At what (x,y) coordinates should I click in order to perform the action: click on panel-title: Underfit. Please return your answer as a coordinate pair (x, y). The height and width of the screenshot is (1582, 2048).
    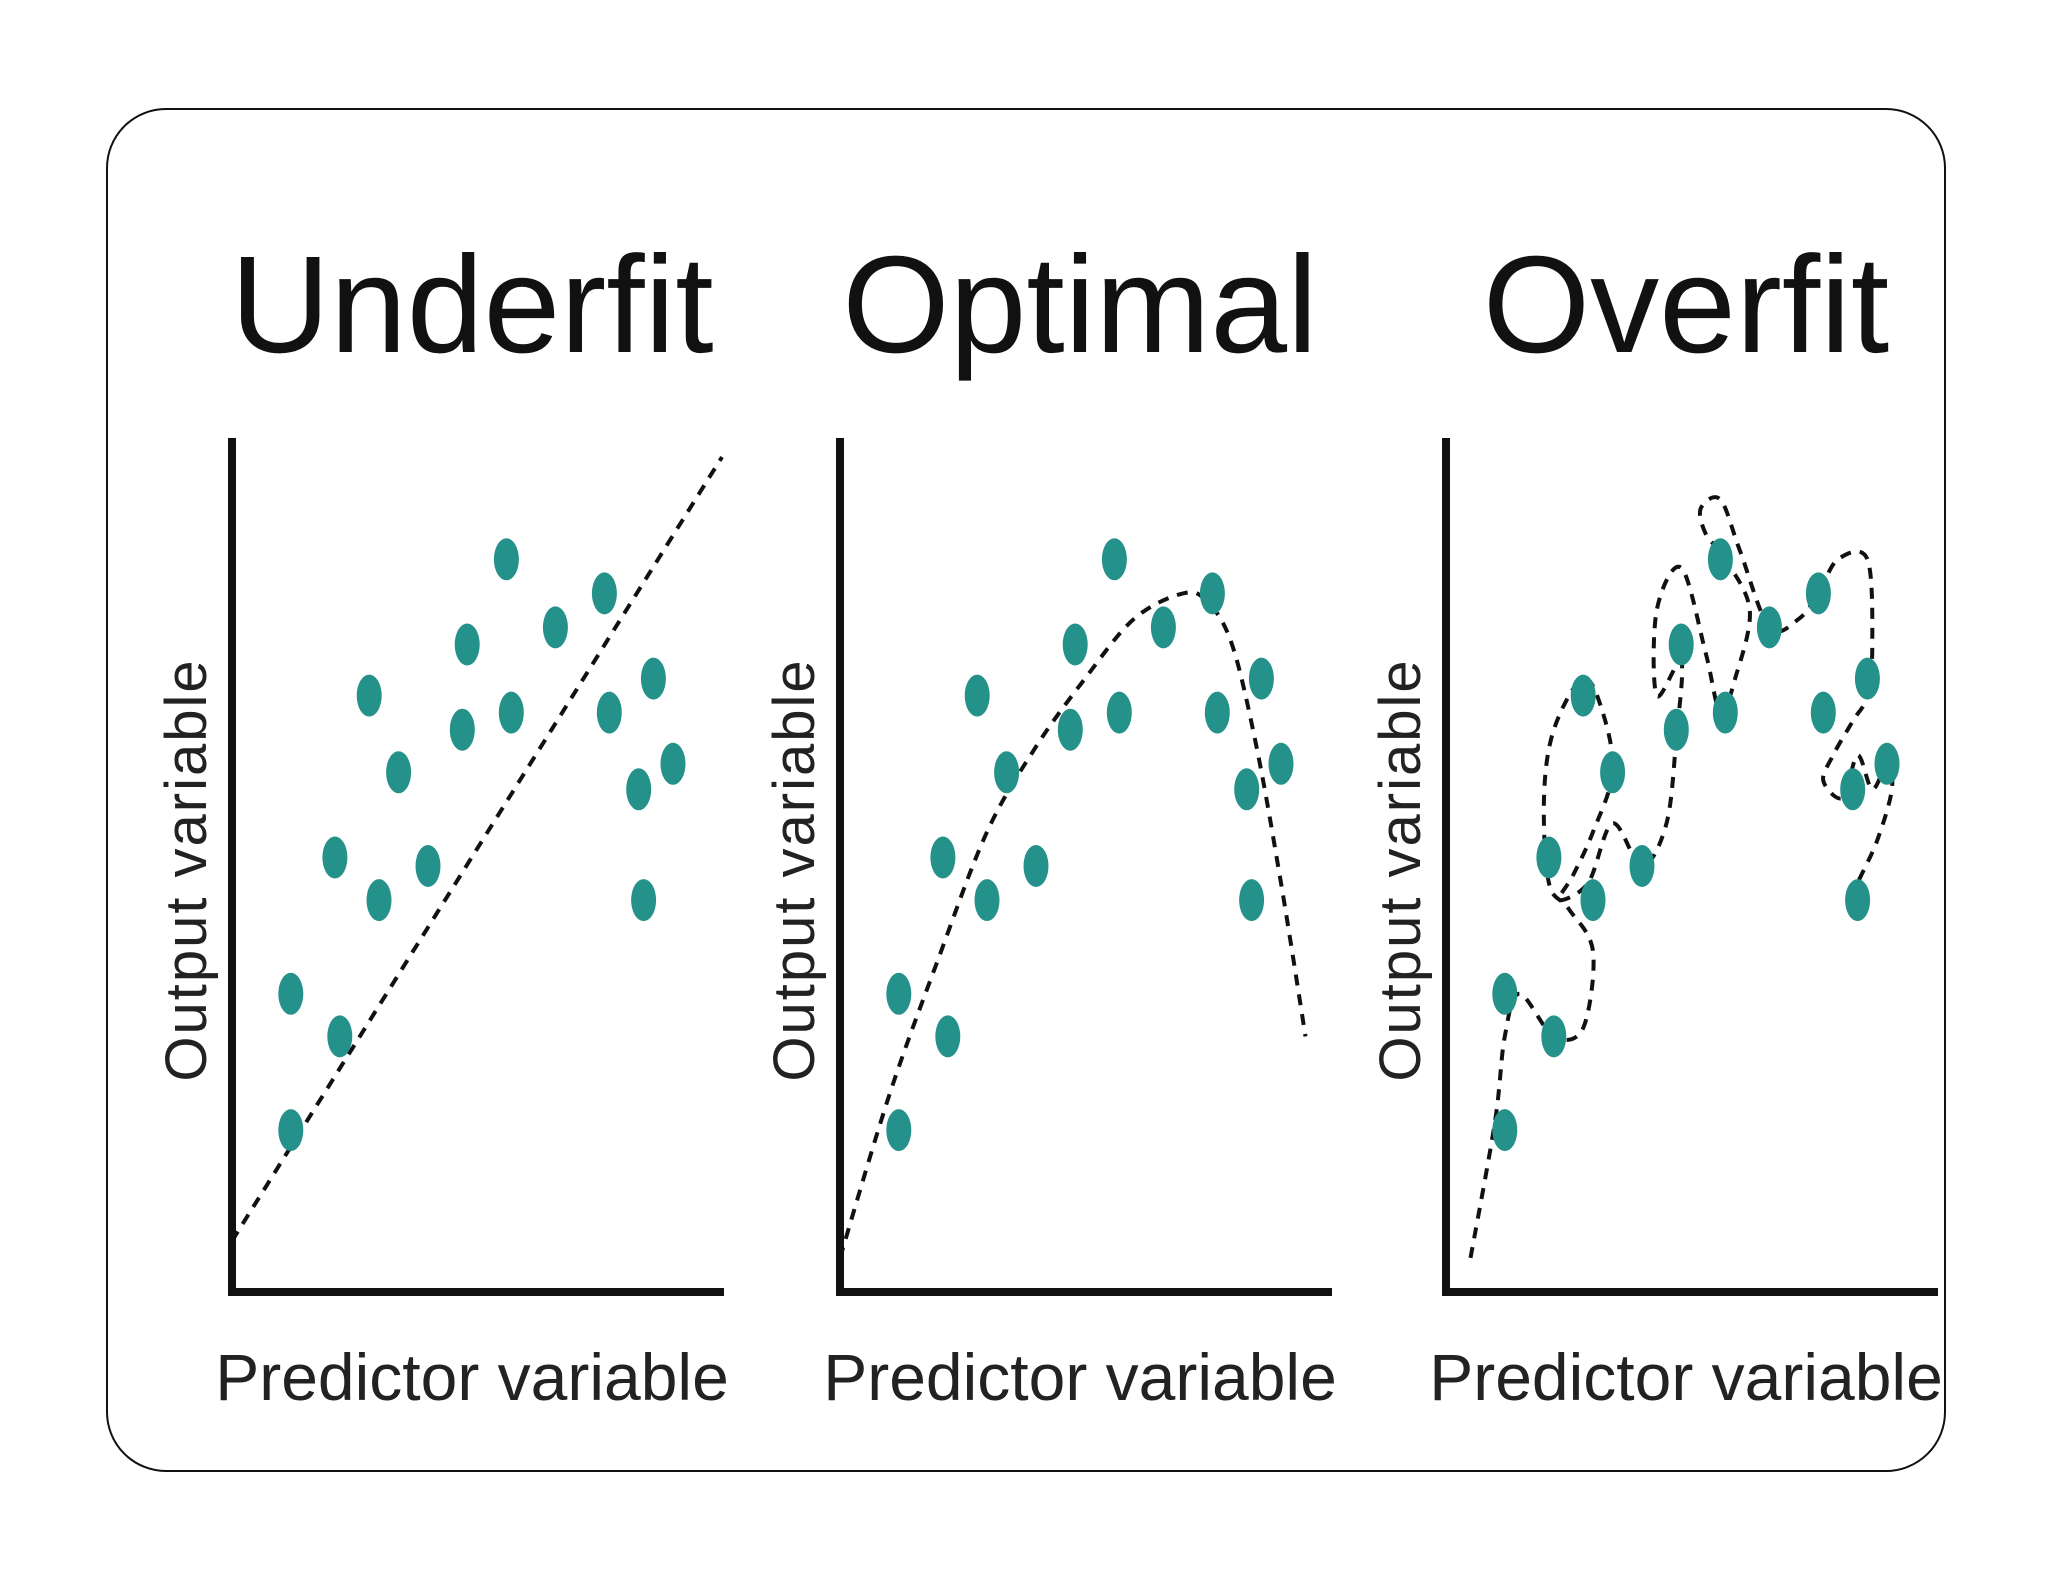
    Looking at the image, I should click on (471, 305).